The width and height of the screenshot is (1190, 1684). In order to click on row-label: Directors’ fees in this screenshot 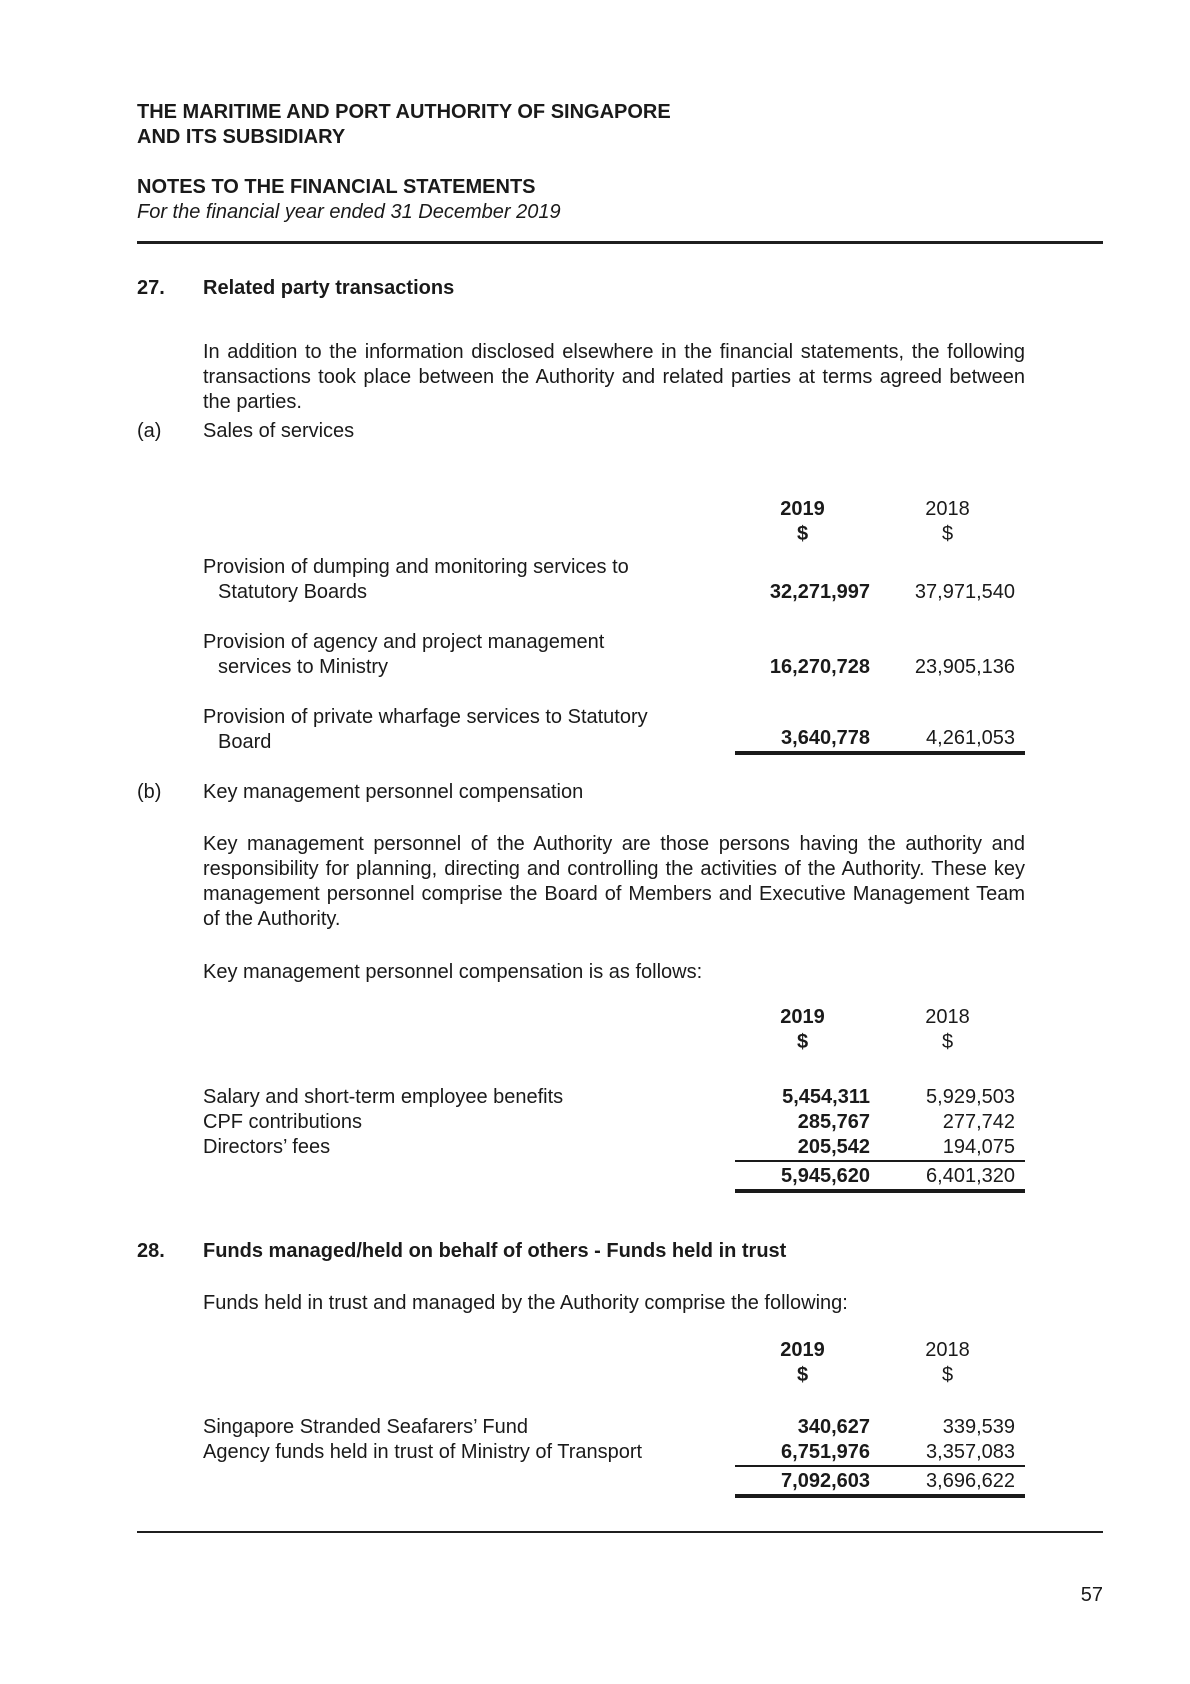, I will do `click(267, 1147)`.